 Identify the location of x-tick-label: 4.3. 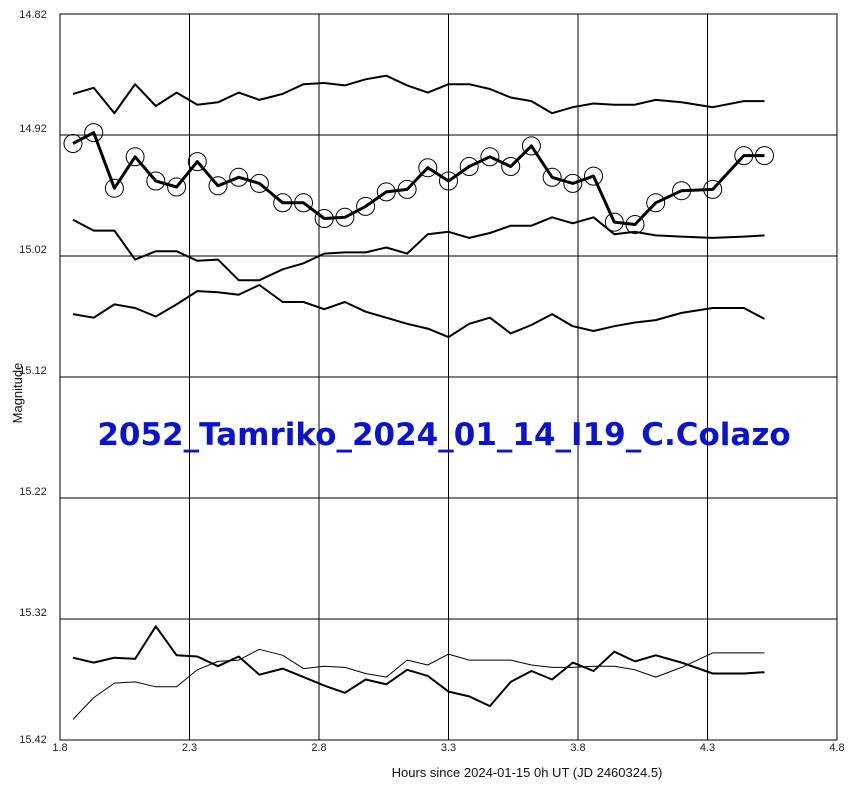
(707, 748).